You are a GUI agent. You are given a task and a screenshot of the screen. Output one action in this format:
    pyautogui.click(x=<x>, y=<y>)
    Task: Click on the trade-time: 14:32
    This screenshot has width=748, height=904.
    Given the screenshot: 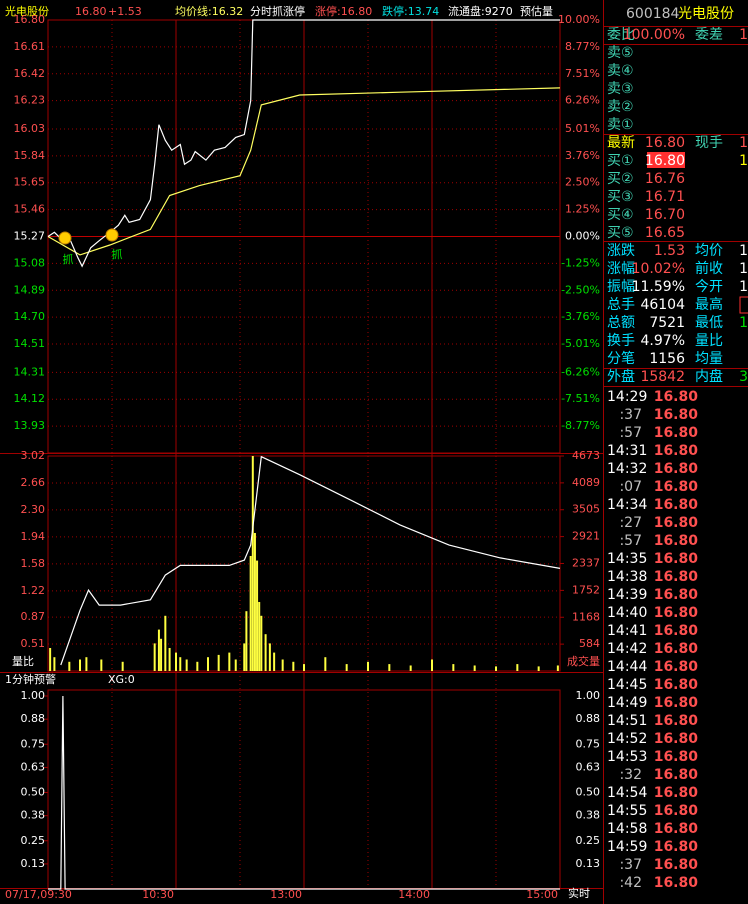 What is the action you would take?
    pyautogui.click(x=627, y=469)
    